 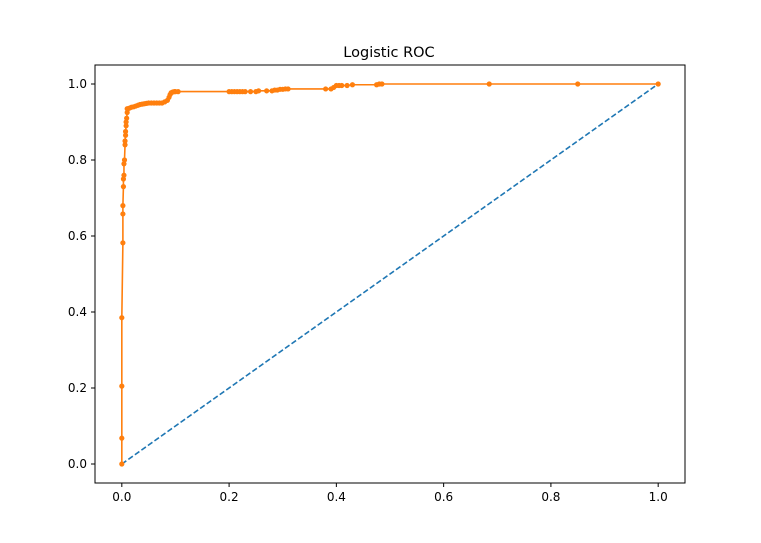 What do you see at coordinates (550, 497) in the screenshot?
I see `x-tick-label: 0.8` at bounding box center [550, 497].